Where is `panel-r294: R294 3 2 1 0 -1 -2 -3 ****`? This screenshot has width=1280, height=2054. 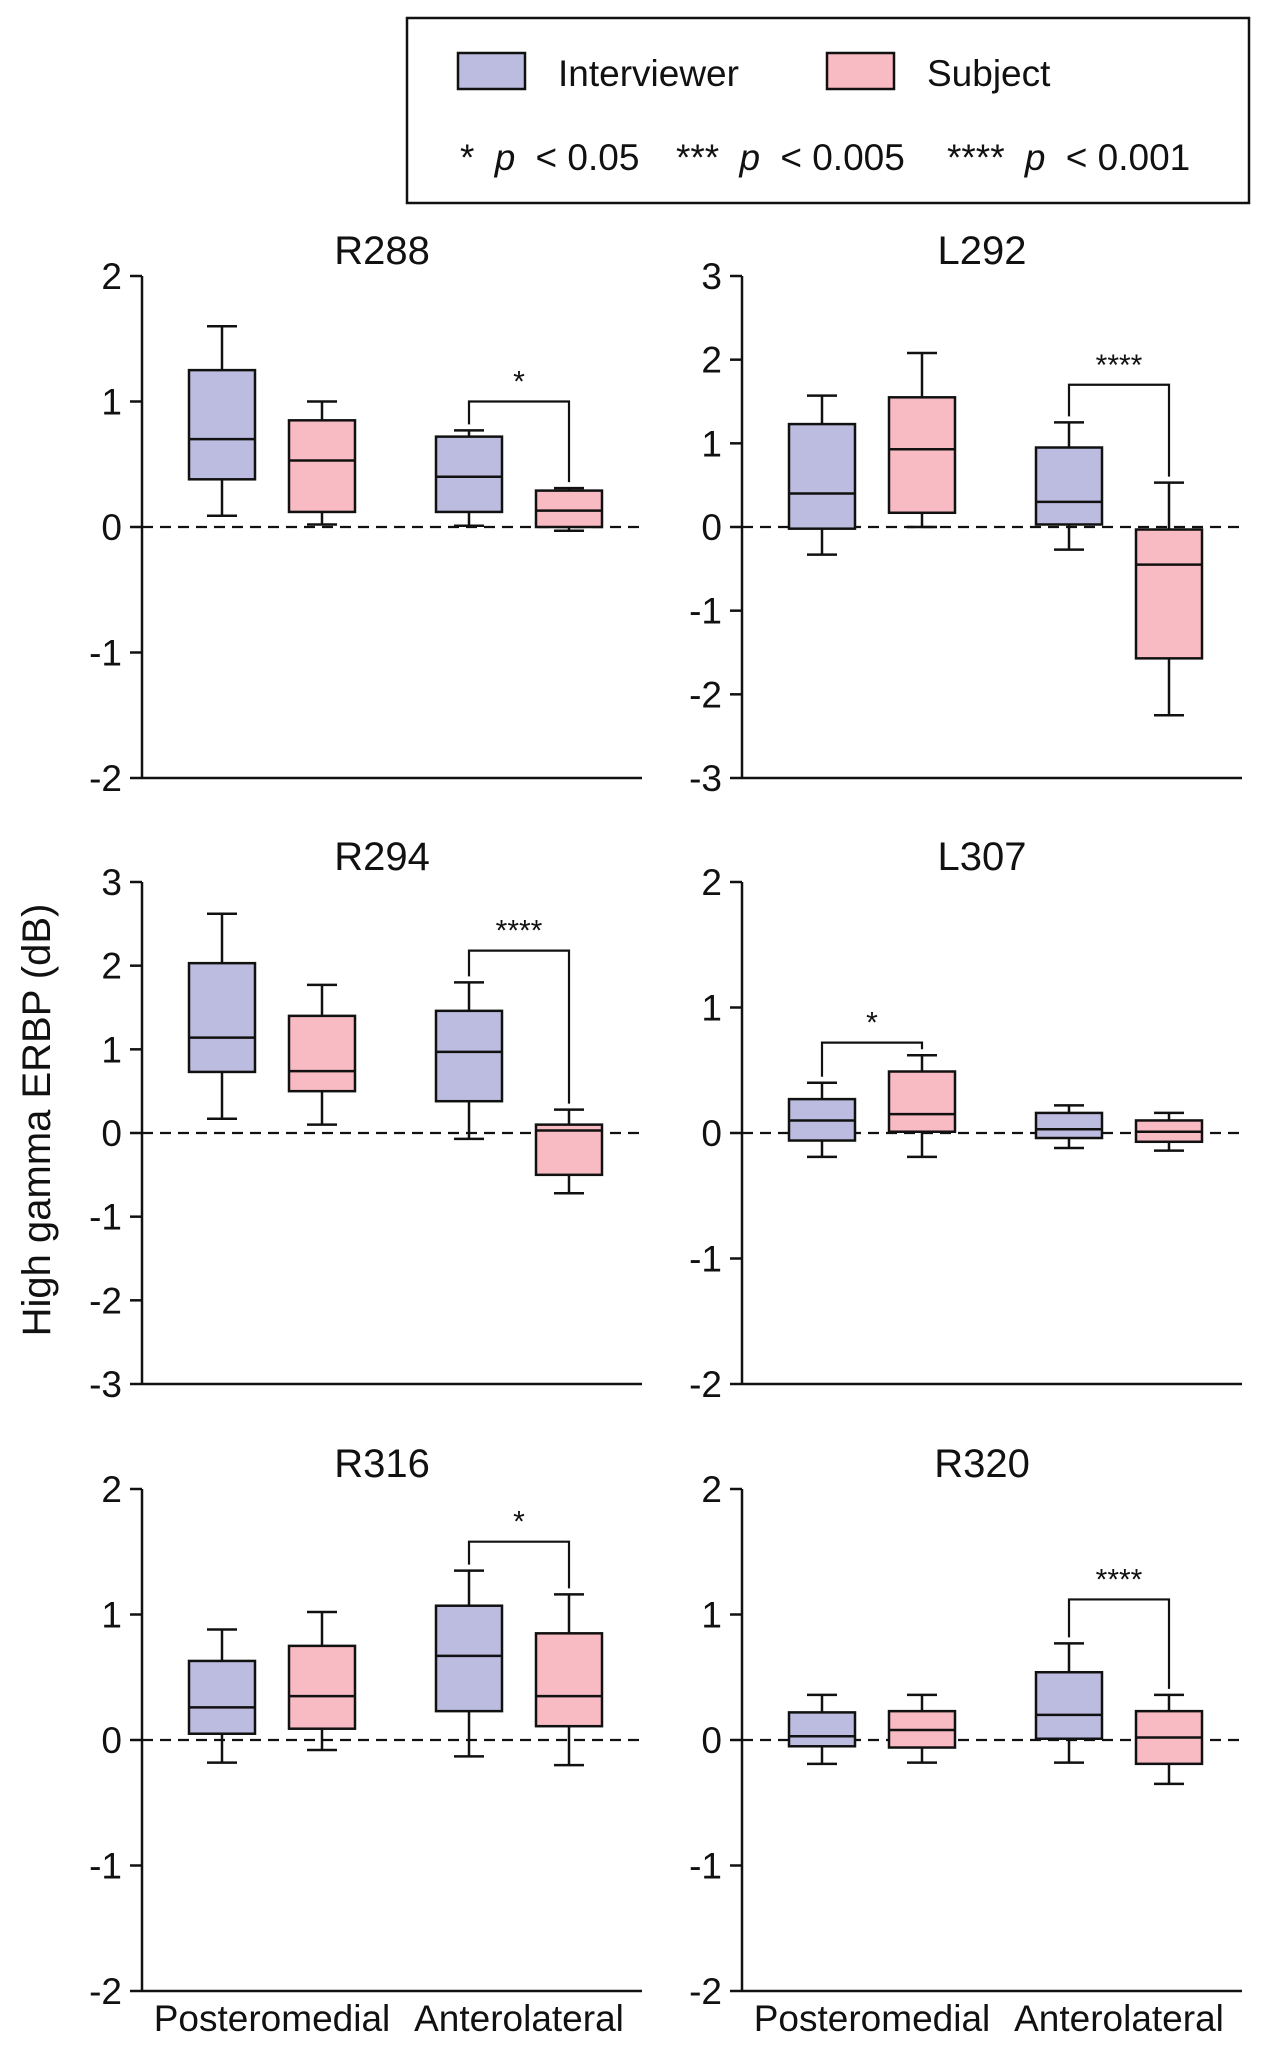 panel-r294: R294 3 2 1 0 -1 -2 -3 **** is located at coordinates (365, 1120).